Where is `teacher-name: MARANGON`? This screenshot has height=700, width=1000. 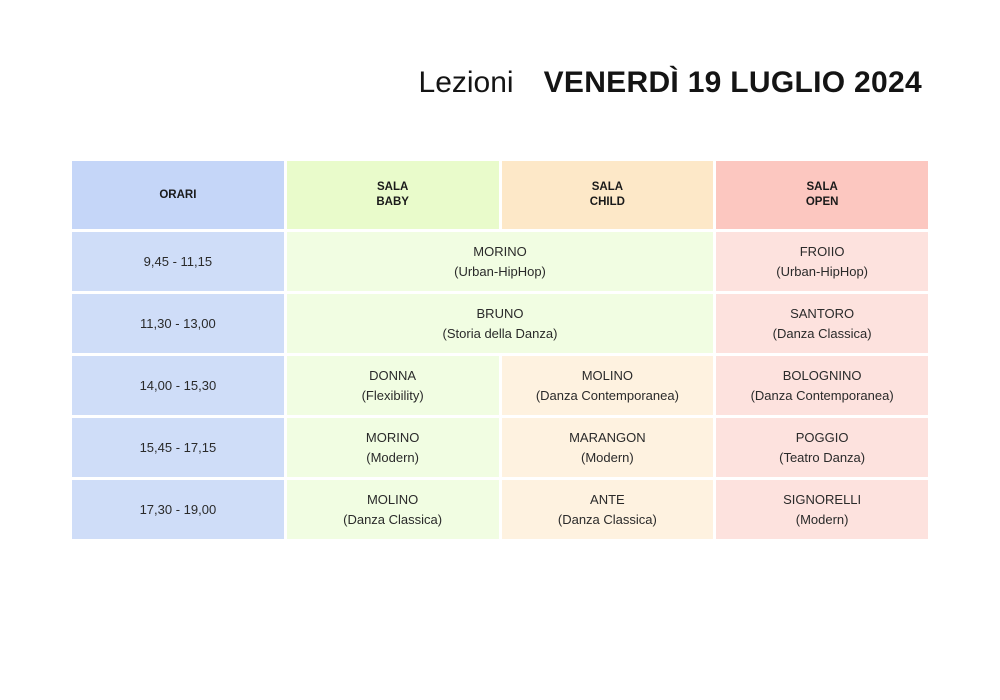 teacher-name: MARANGON is located at coordinates (607, 437).